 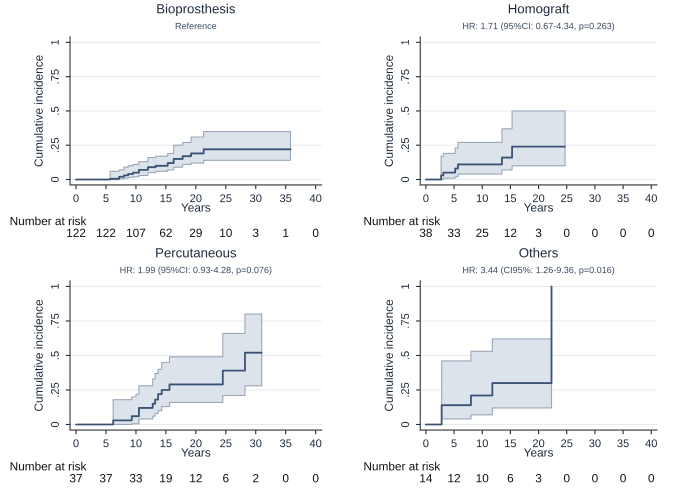 I want to click on text: 19, so click(x=166, y=478).